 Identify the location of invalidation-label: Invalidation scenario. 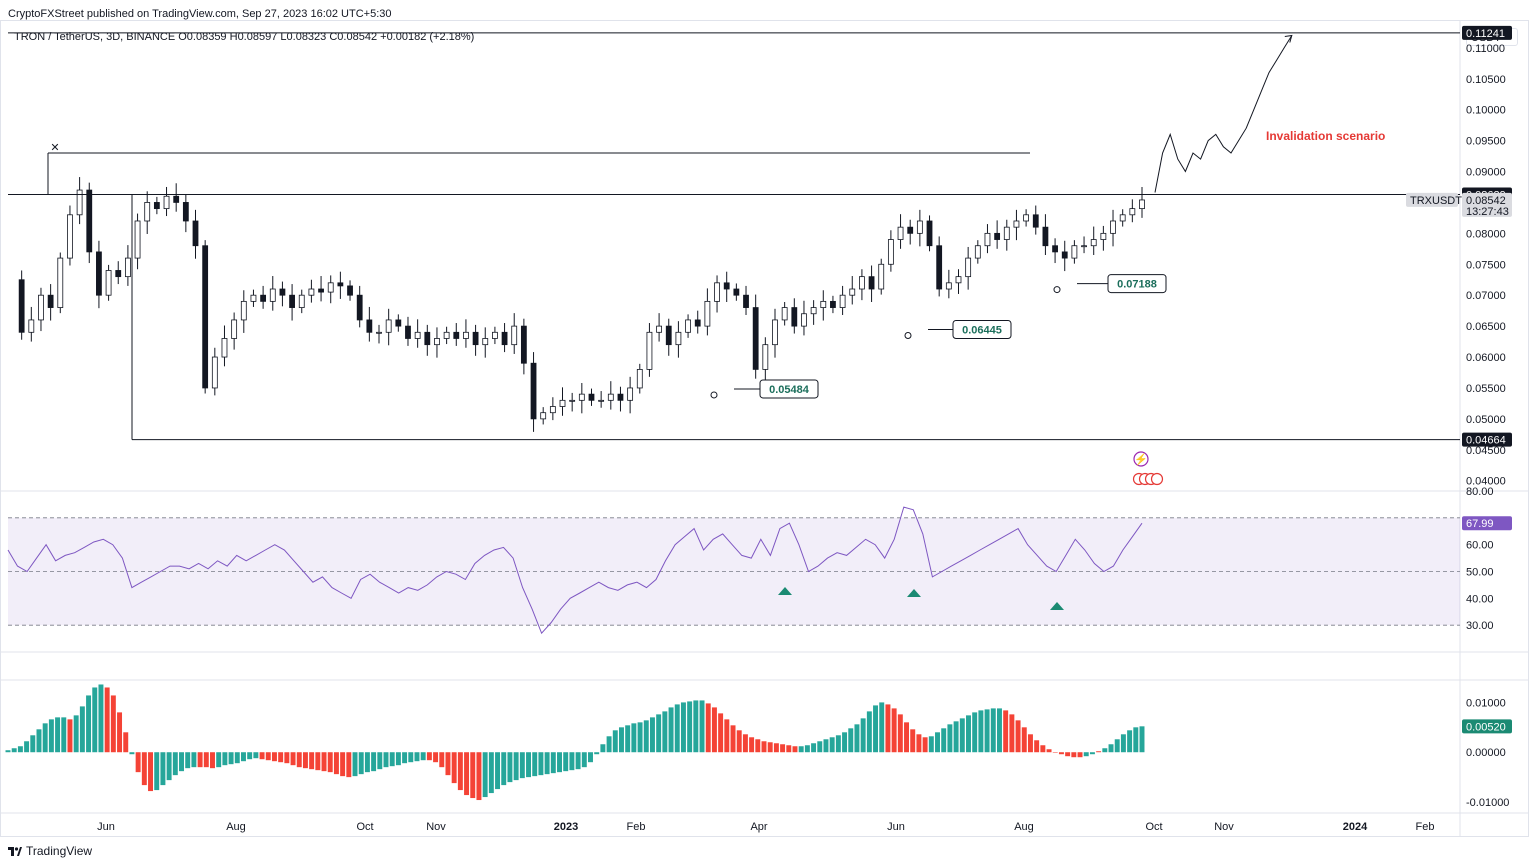
(1325, 136).